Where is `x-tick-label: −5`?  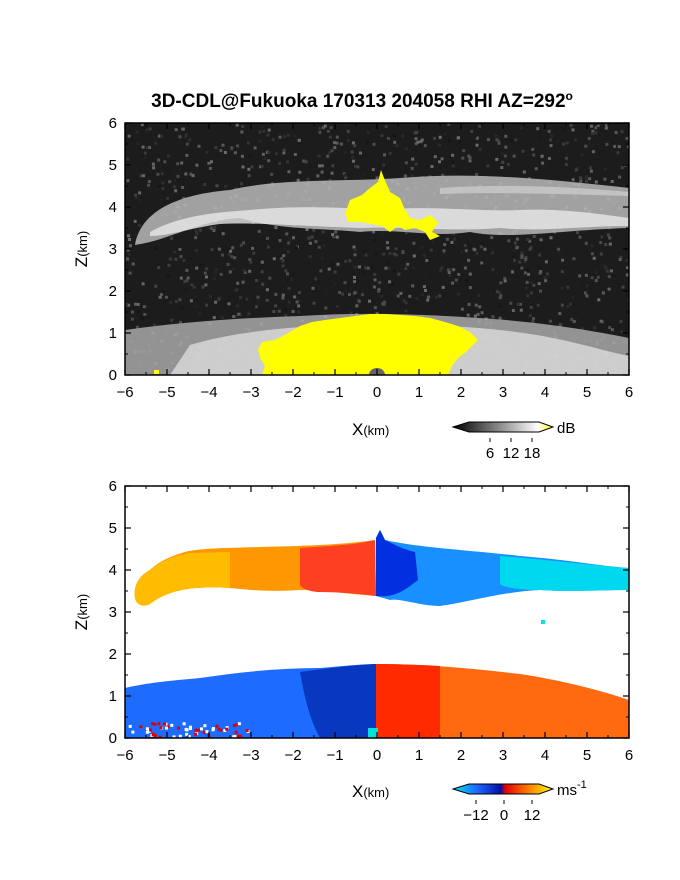 x-tick-label: −5 is located at coordinates (166, 755).